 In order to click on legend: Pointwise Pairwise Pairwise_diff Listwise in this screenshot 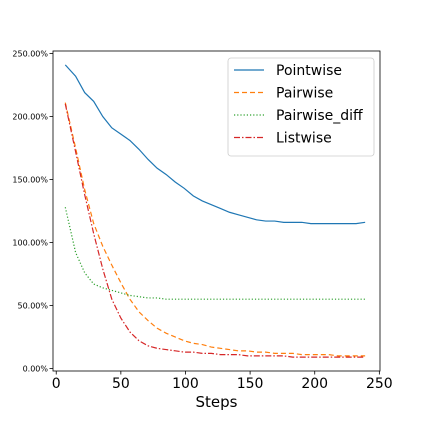, I will do `click(301, 107)`.